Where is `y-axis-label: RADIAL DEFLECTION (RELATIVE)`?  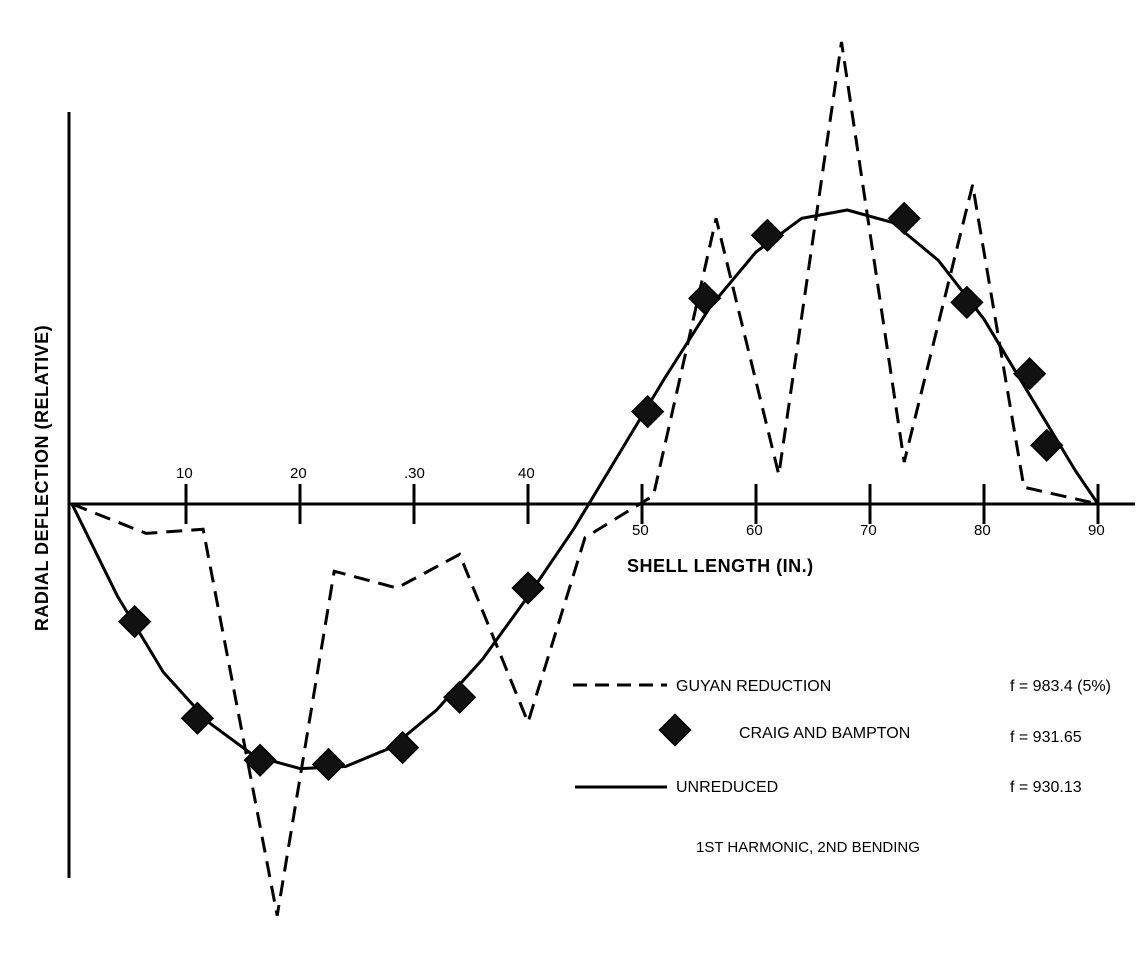
y-axis-label: RADIAL DEFLECTION (RELATIVE) is located at coordinates (42, 478).